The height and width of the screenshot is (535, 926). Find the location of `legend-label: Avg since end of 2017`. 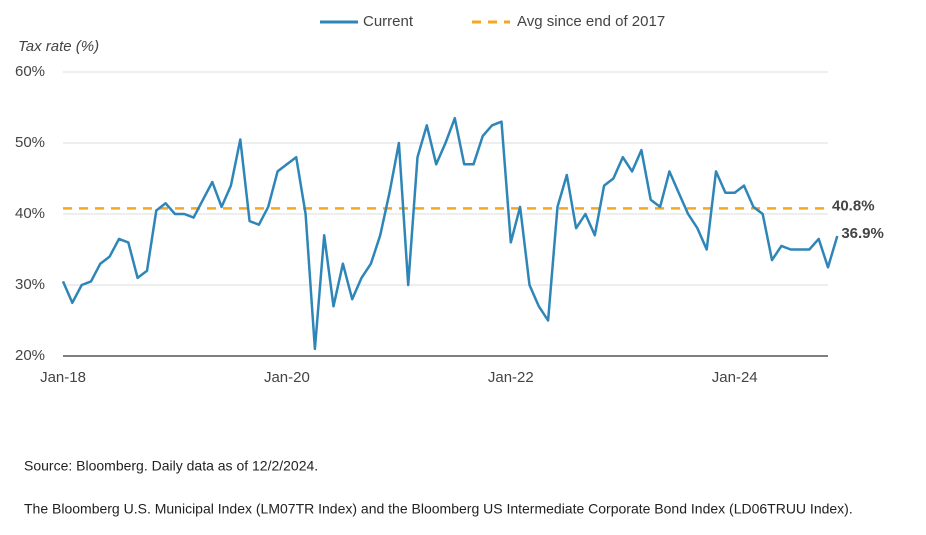

legend-label: Avg since end of 2017 is located at coordinates (591, 21).